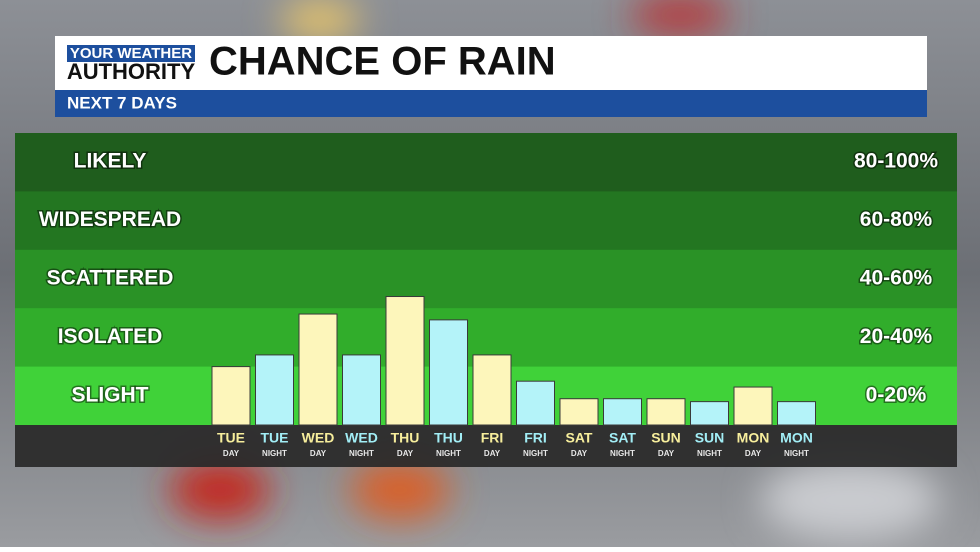 This screenshot has width=980, height=552. Describe the element at coordinates (382, 62) in the screenshot. I see `chart-title: CHANCE OF RAIN` at that location.